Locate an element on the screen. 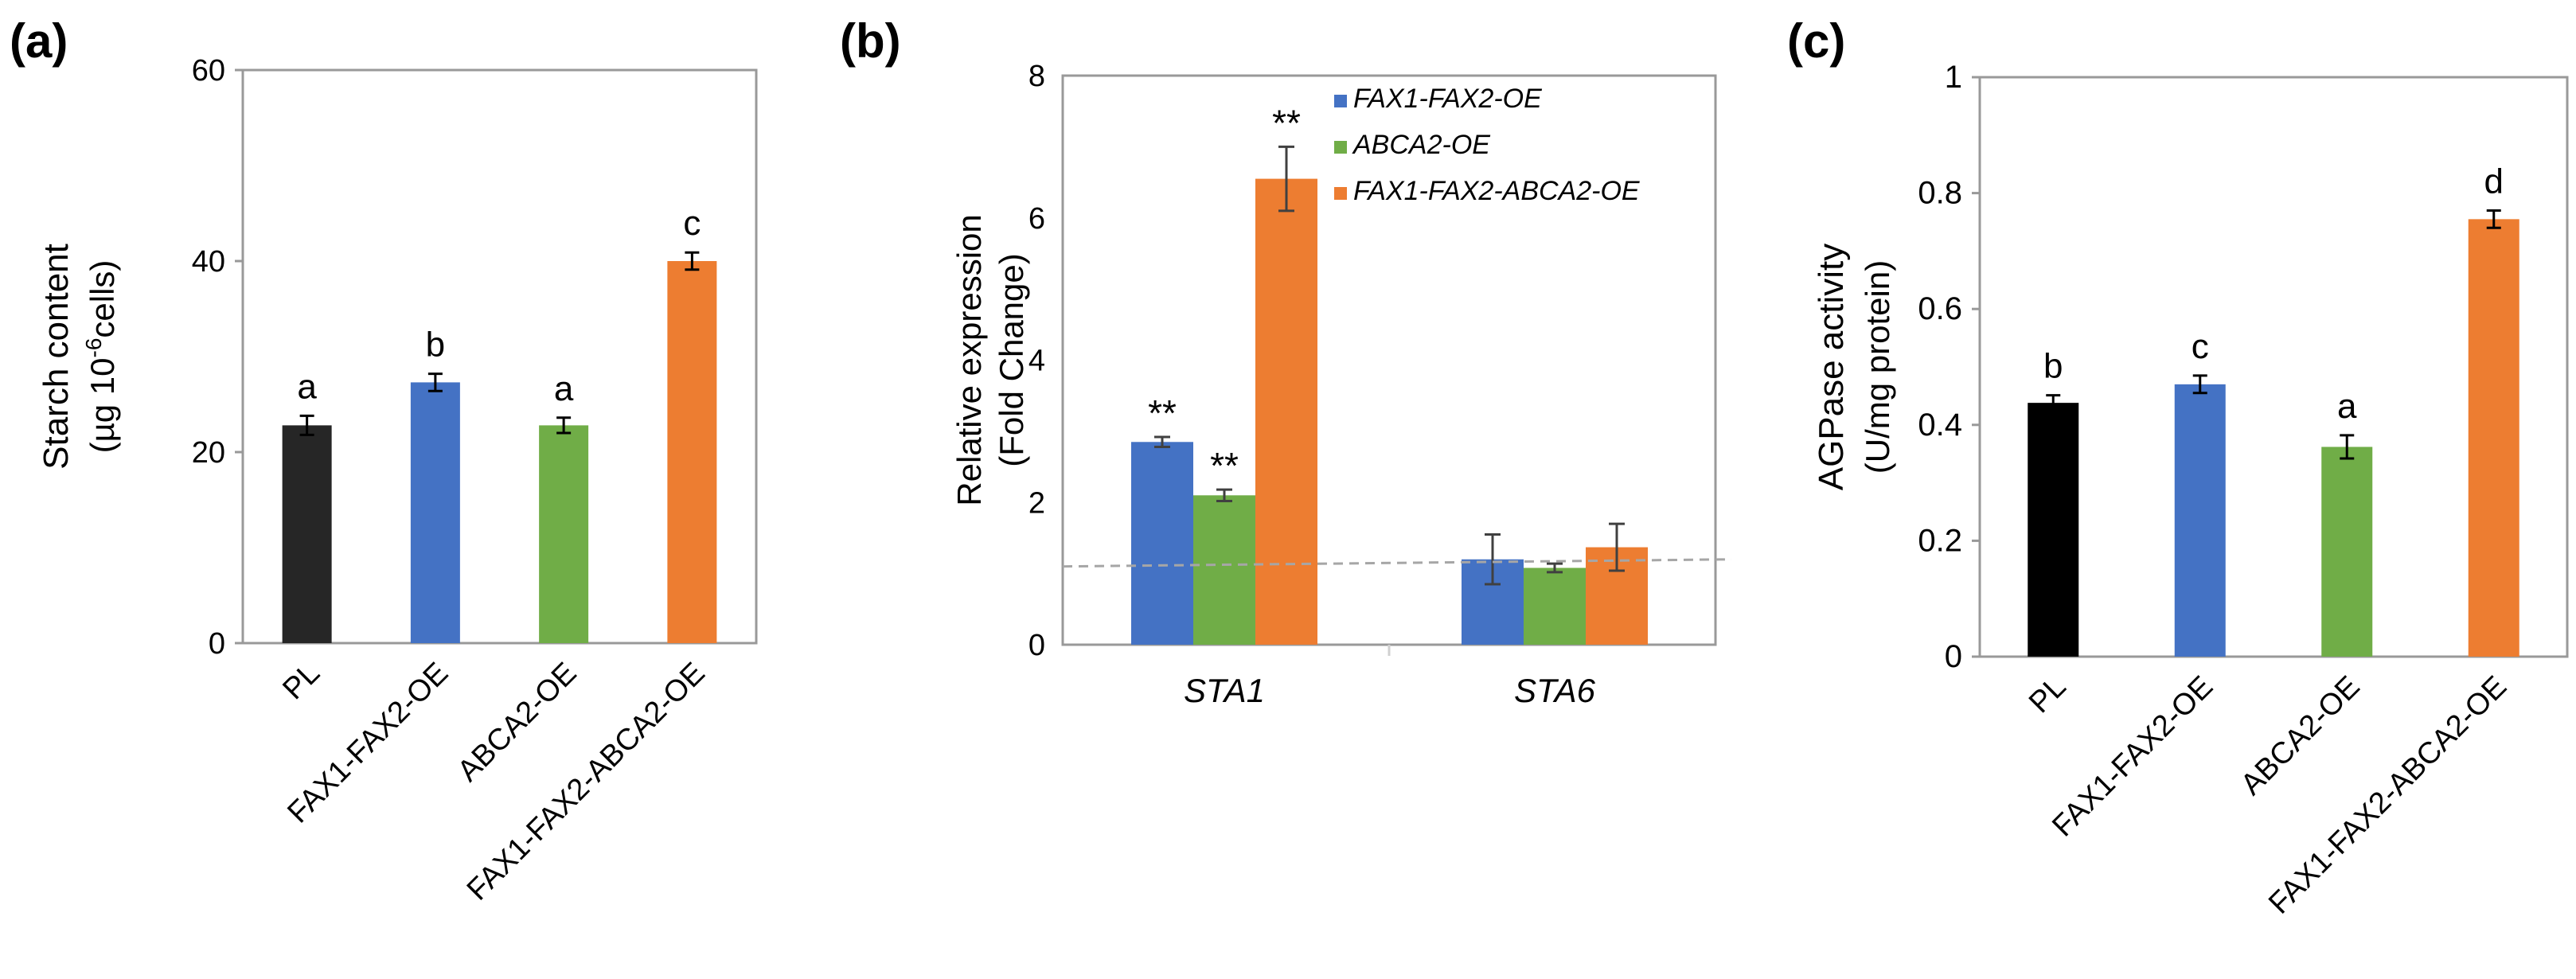 This screenshot has height=979, width=2576. x-tick-label: STA6 is located at coordinates (1555, 690).